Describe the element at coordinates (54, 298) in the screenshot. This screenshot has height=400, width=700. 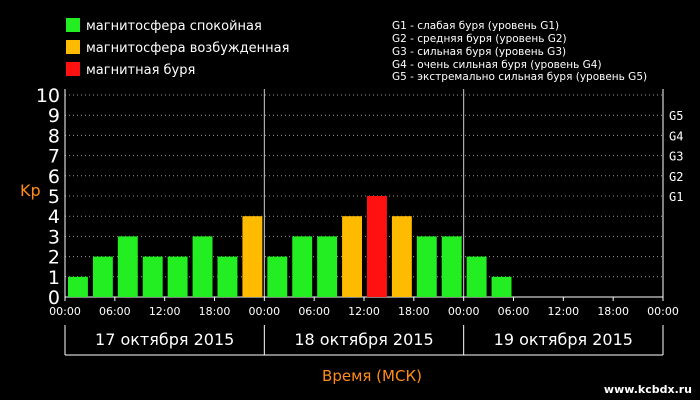
I see `y-tick-label: 0` at that location.